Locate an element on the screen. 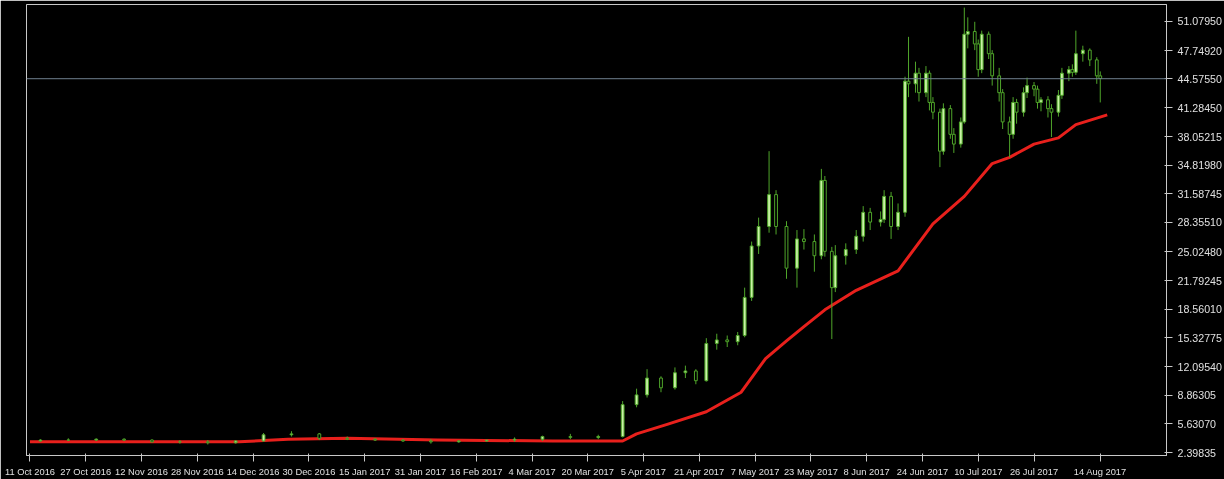  x-tick-label: 7 May 2017 is located at coordinates (755, 471).